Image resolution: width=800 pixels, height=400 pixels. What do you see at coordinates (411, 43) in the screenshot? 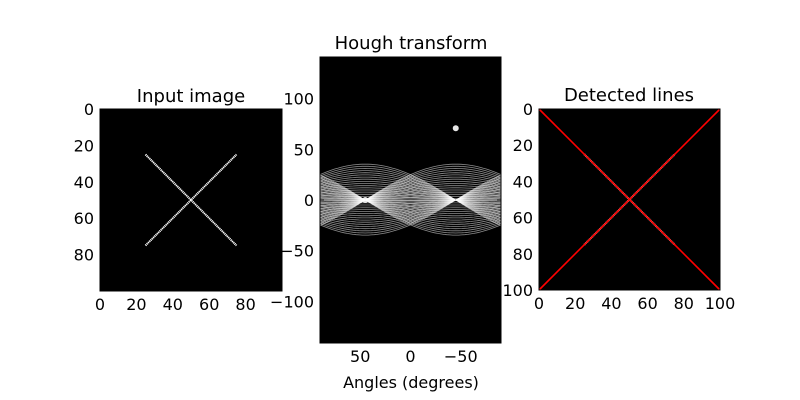
I see `hough-transform-title: Hough transform` at bounding box center [411, 43].